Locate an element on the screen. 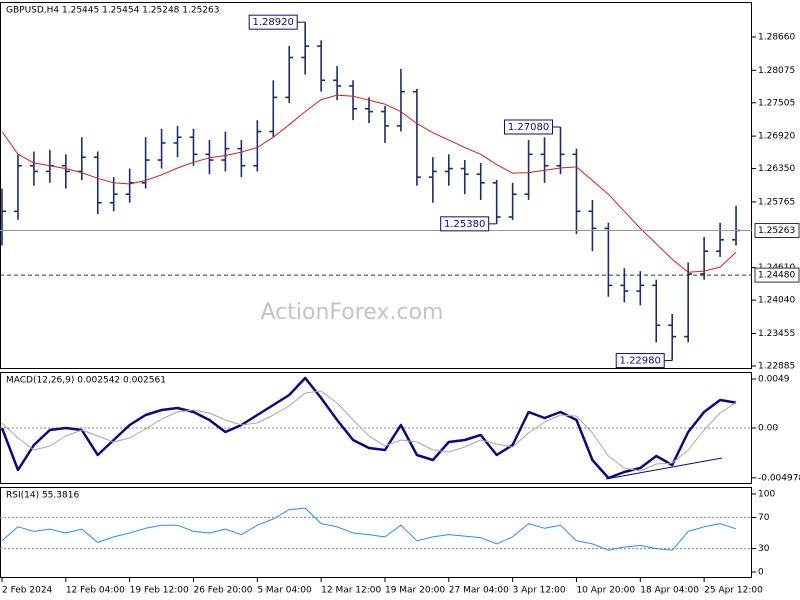 The image size is (800, 600). x-tick-label: 19 Mar 20:00 is located at coordinates (415, 591).